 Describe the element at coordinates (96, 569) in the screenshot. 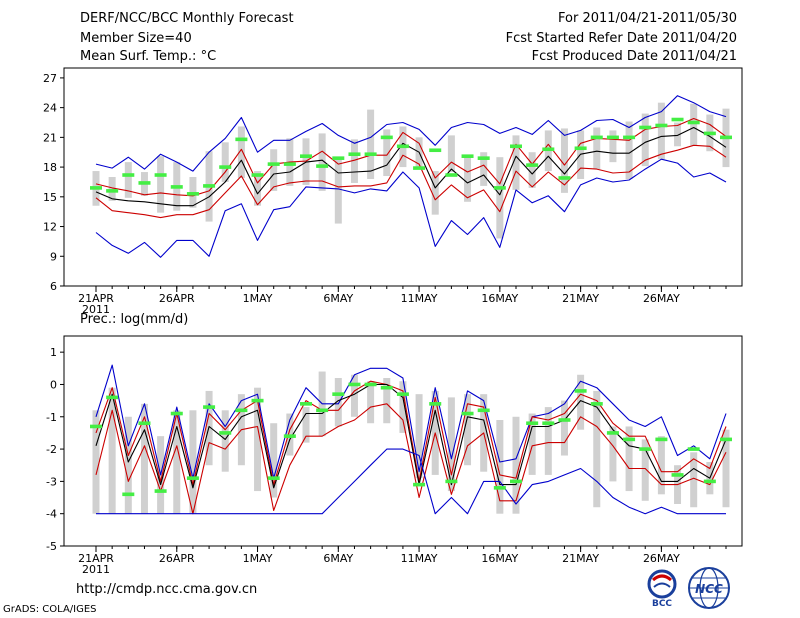

I see `x-year-label: 2011` at that location.